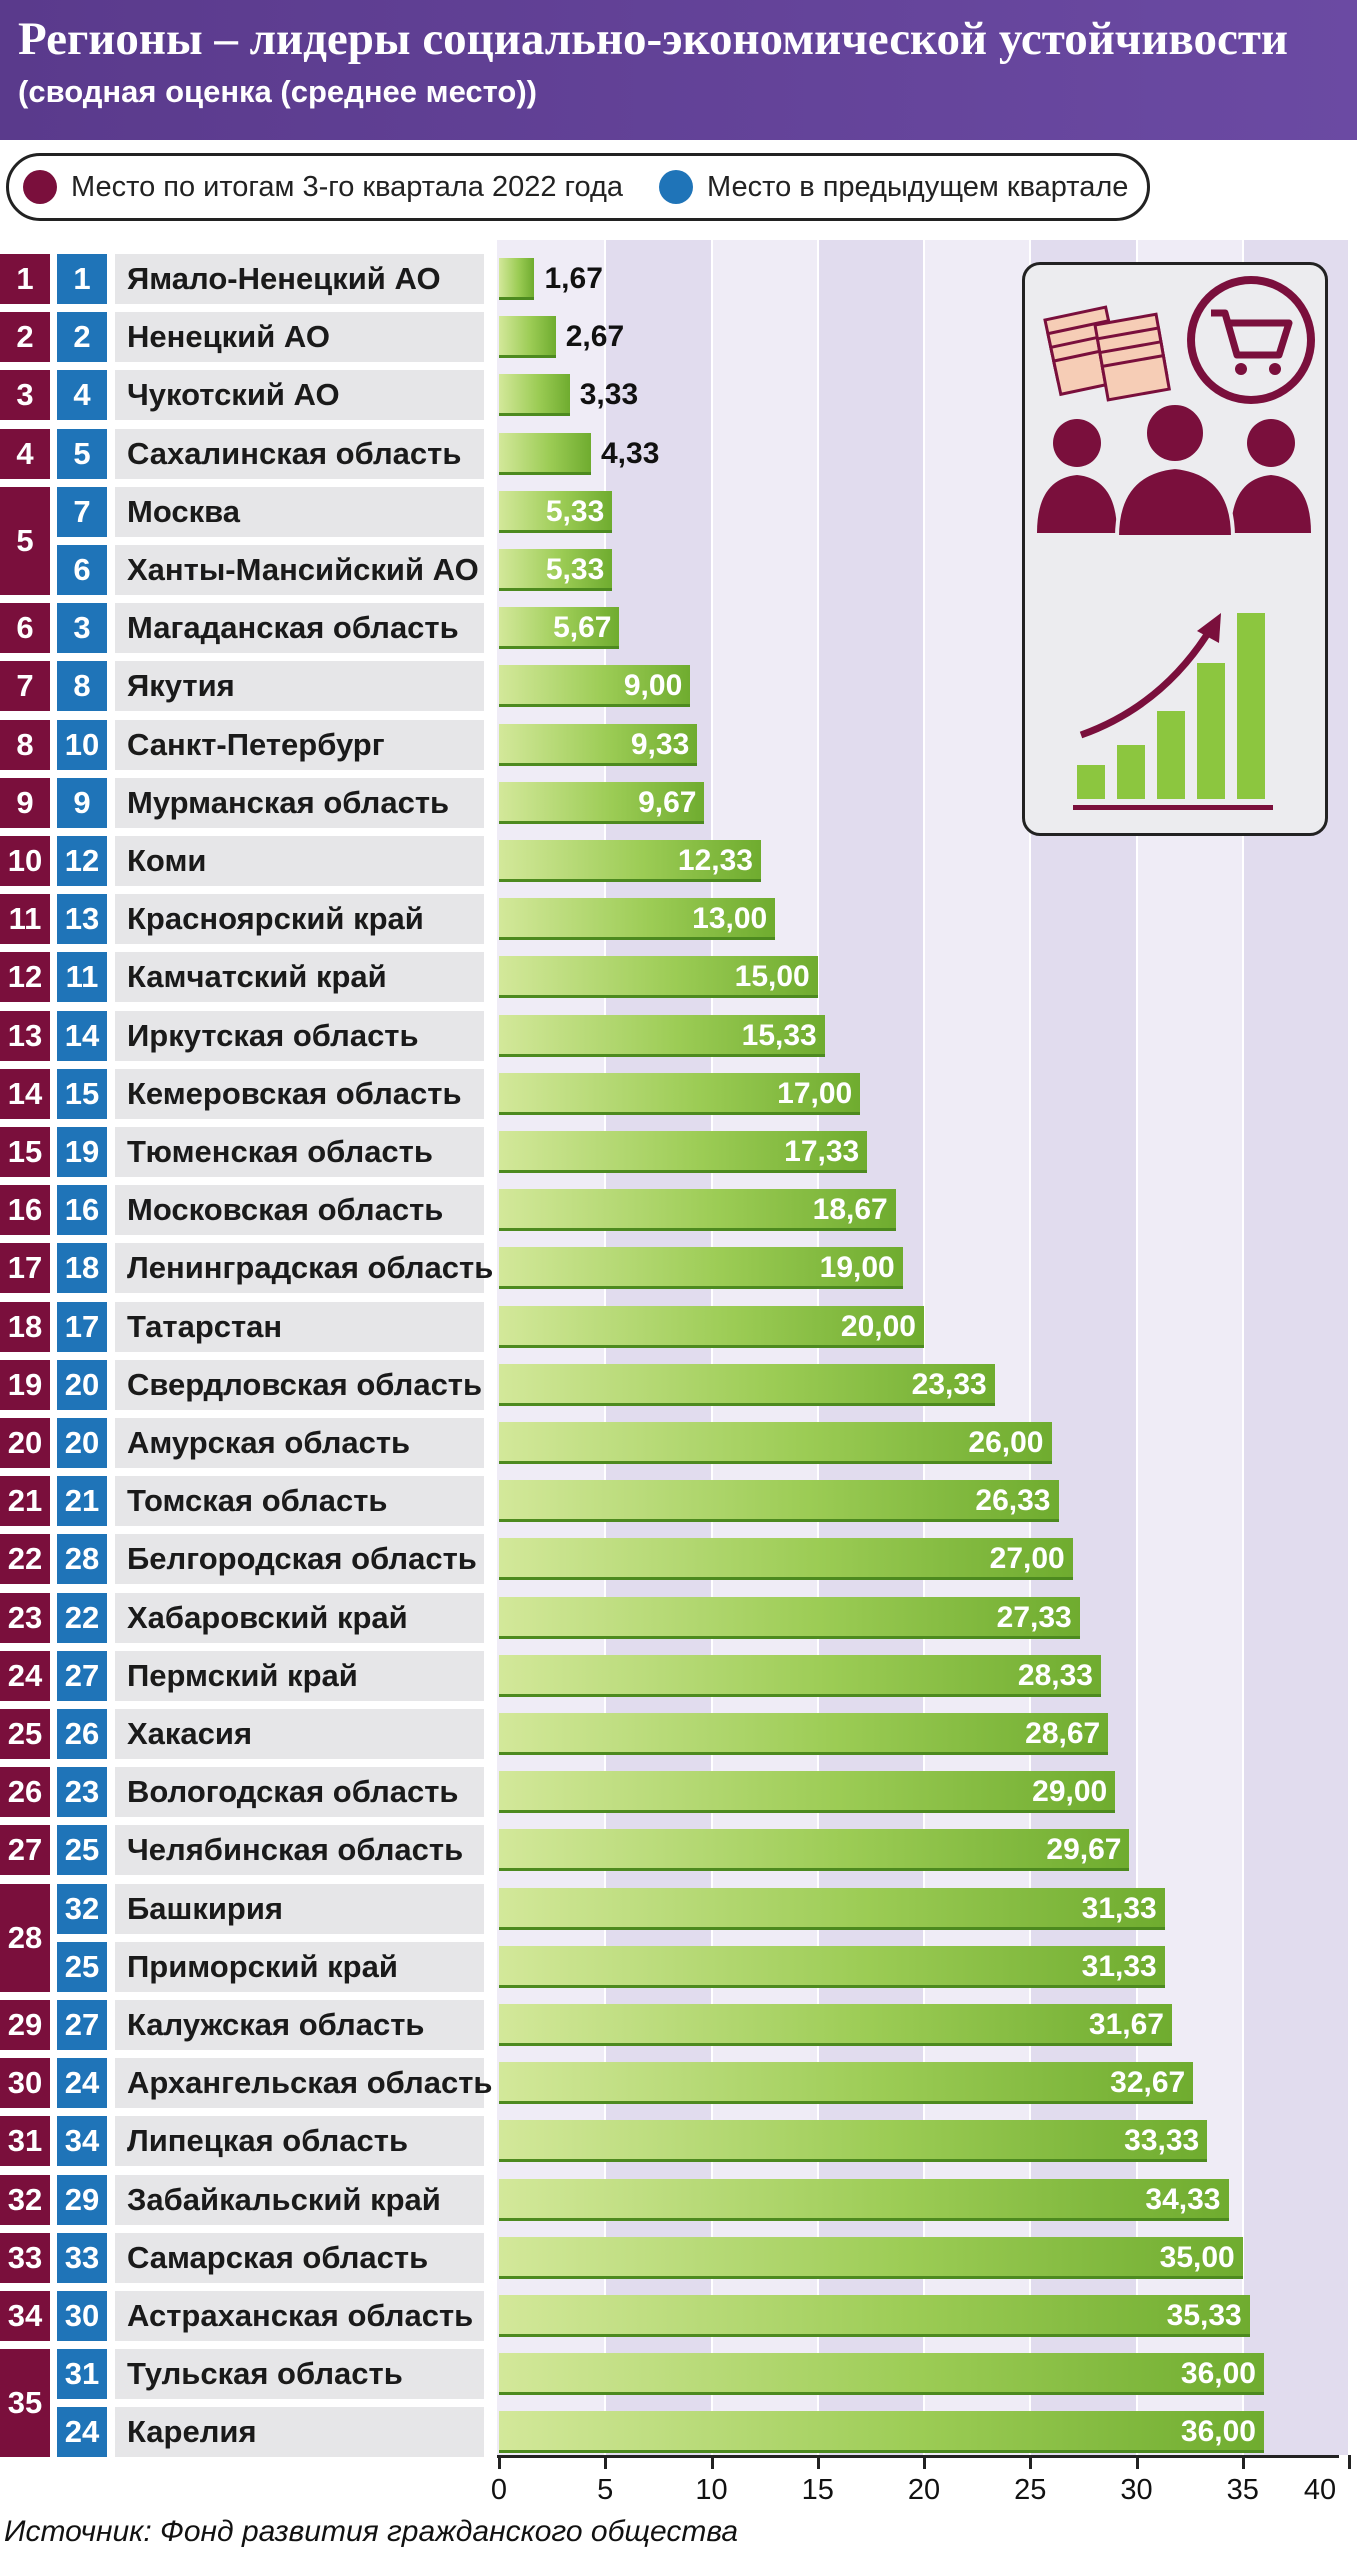 Image resolution: width=1357 pixels, height=2560 pixels. What do you see at coordinates (82, 802) in the screenshot?
I see `previous-rank-badge: 9` at bounding box center [82, 802].